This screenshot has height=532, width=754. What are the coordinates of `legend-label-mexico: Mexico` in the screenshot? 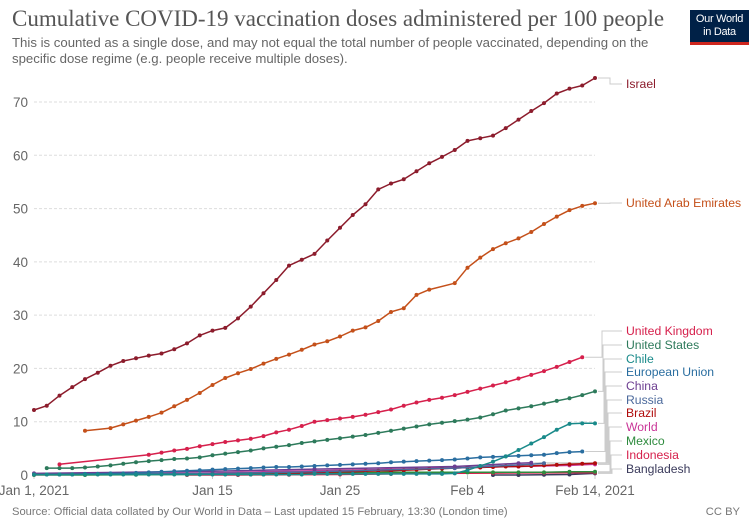 It's located at (645, 441).